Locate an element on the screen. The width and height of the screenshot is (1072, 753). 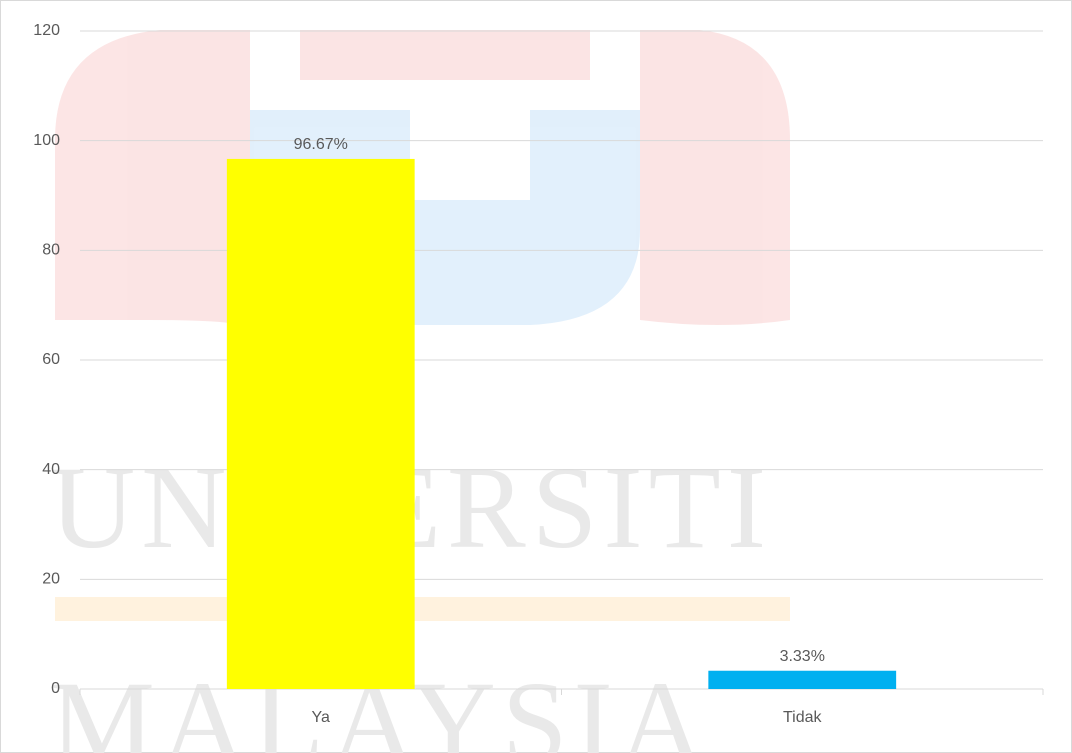
y-tick-label: 120 is located at coordinates (46, 30).